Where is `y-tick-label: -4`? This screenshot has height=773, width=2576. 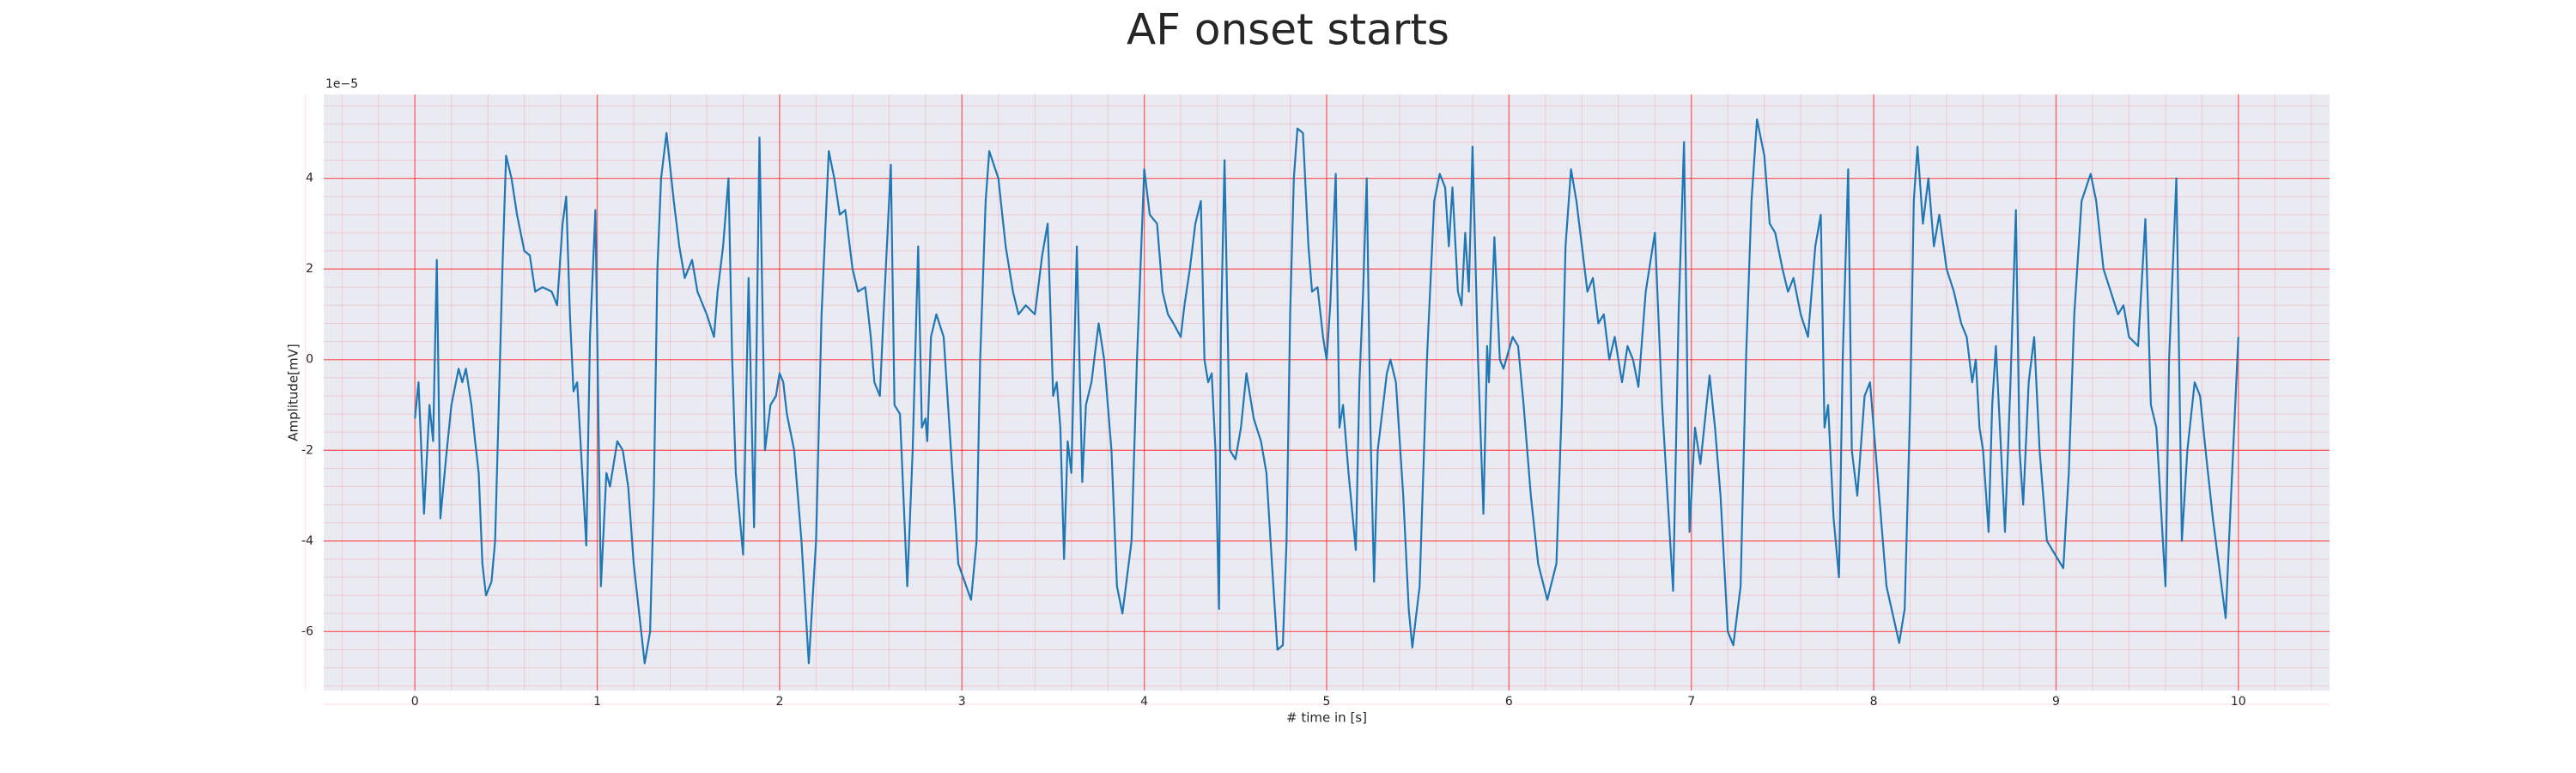 y-tick-label: -4 is located at coordinates (307, 541).